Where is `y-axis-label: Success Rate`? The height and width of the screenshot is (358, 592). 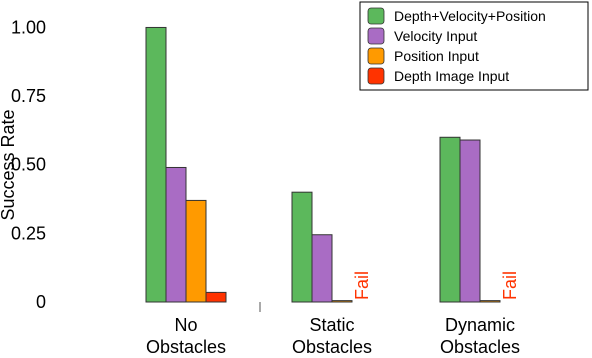
y-axis-label: Success Rate is located at coordinates (9, 164).